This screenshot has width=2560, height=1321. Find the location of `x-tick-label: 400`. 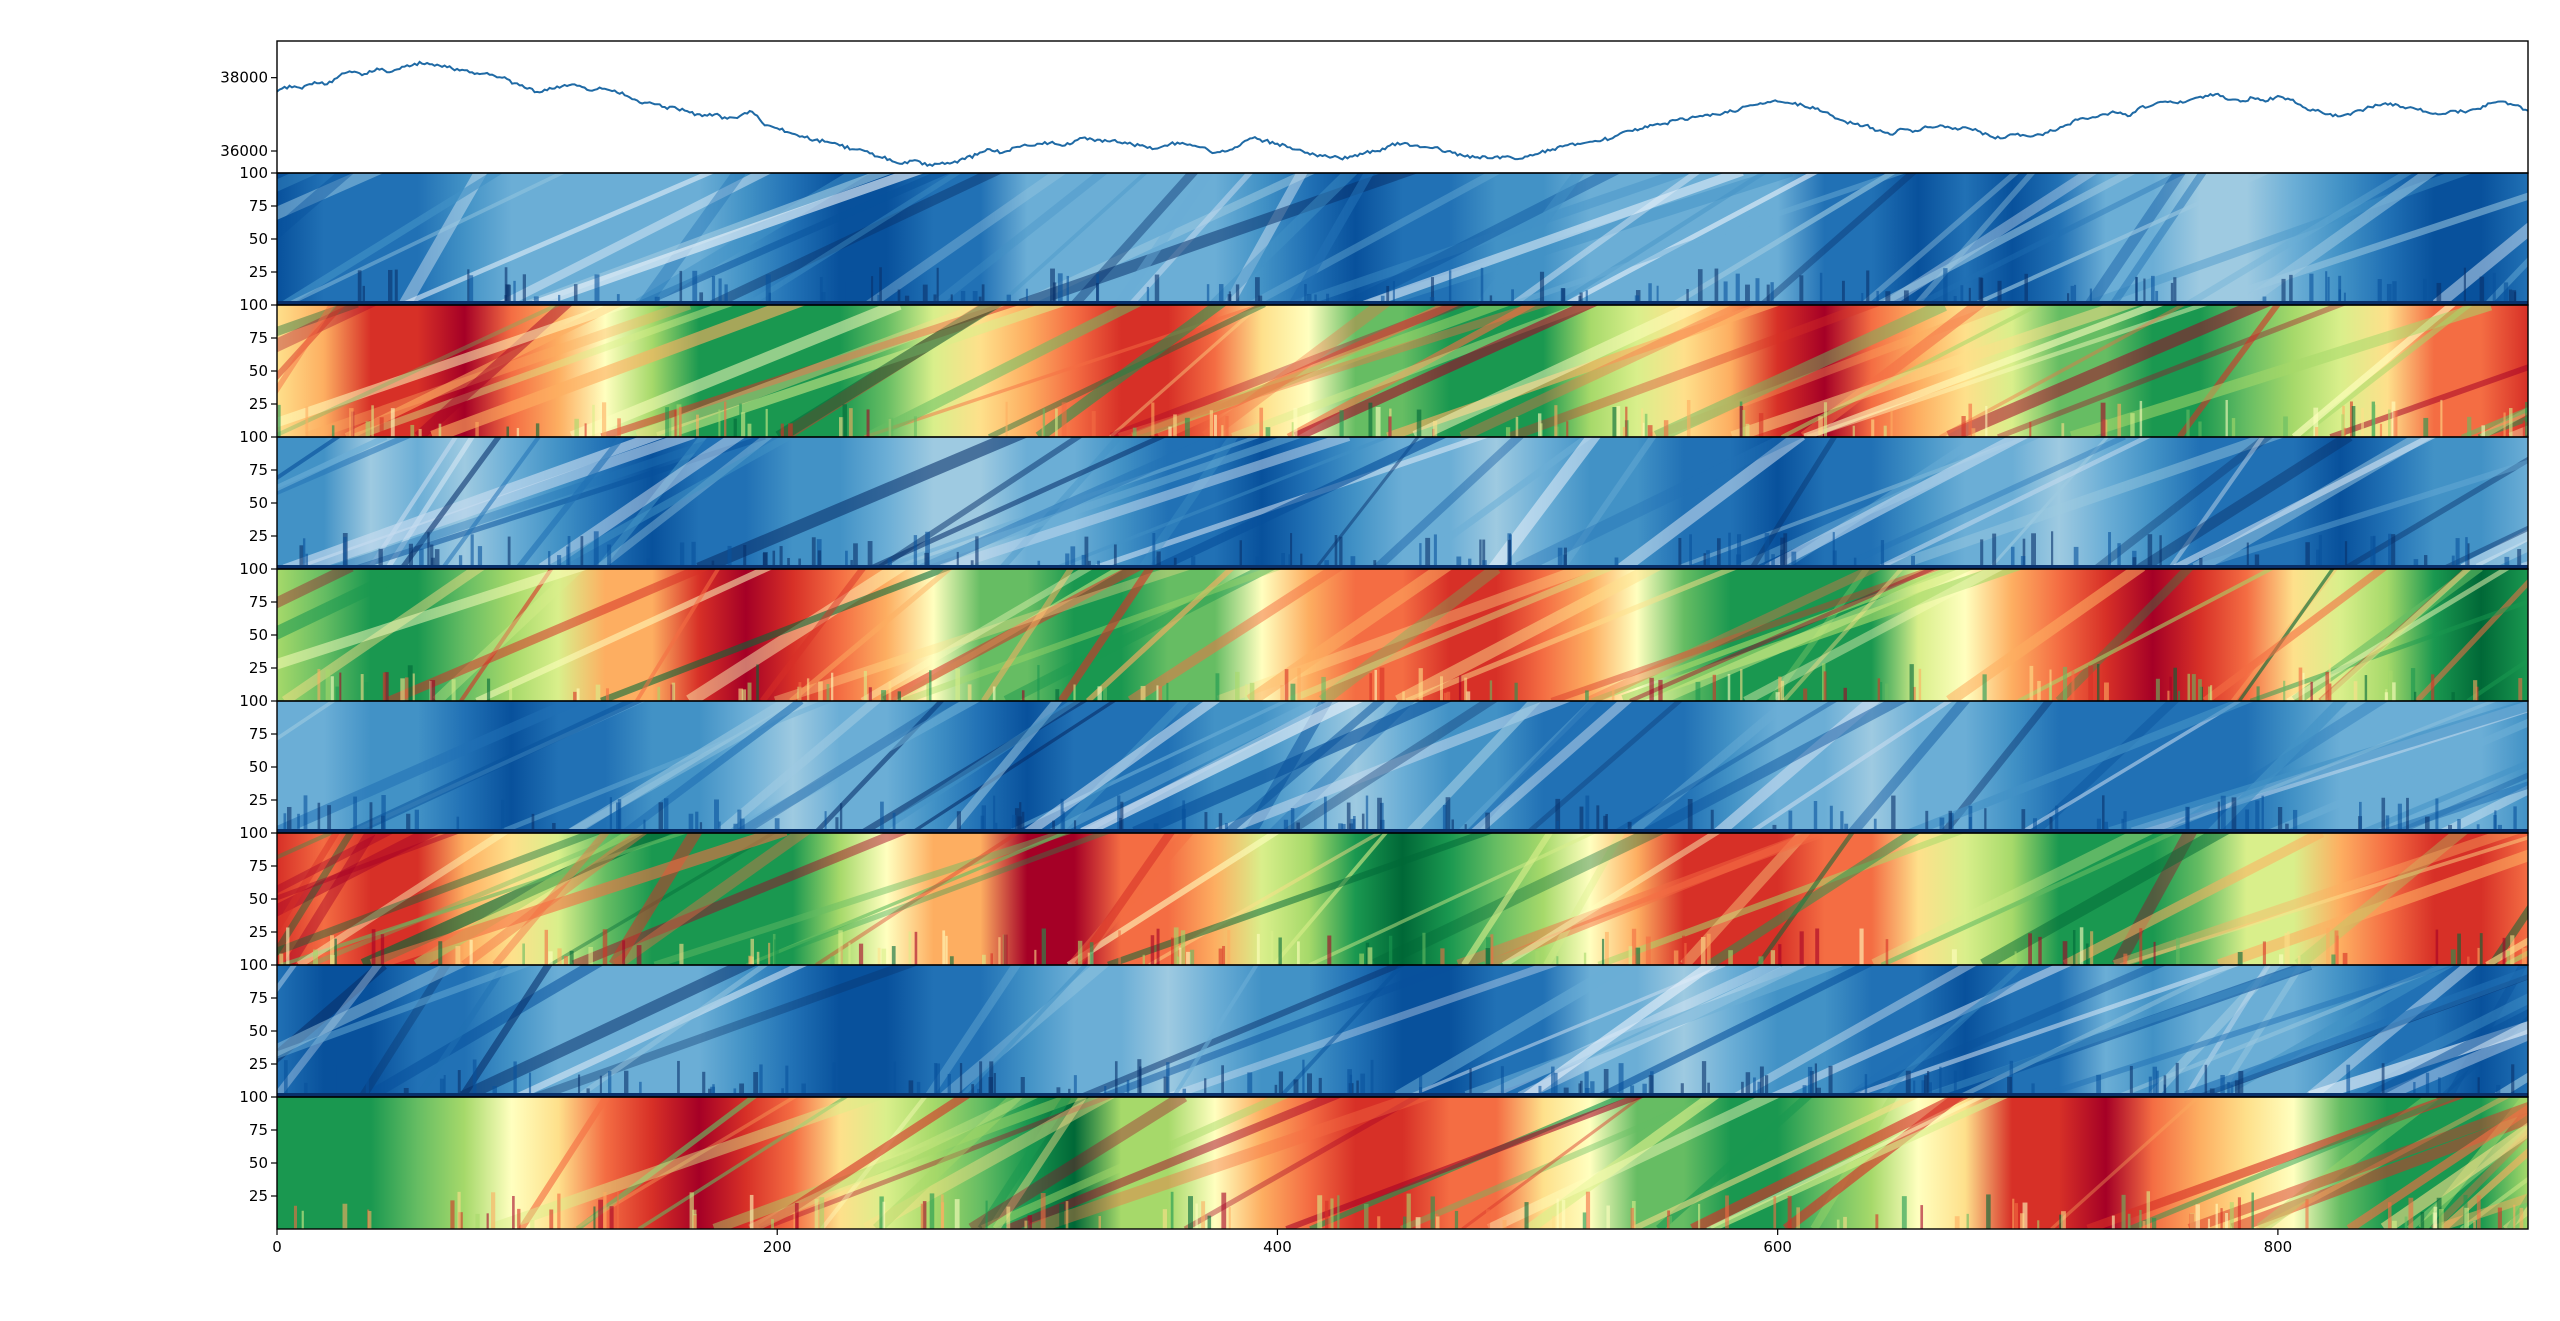

x-tick-label: 400 is located at coordinates (1277, 1247).